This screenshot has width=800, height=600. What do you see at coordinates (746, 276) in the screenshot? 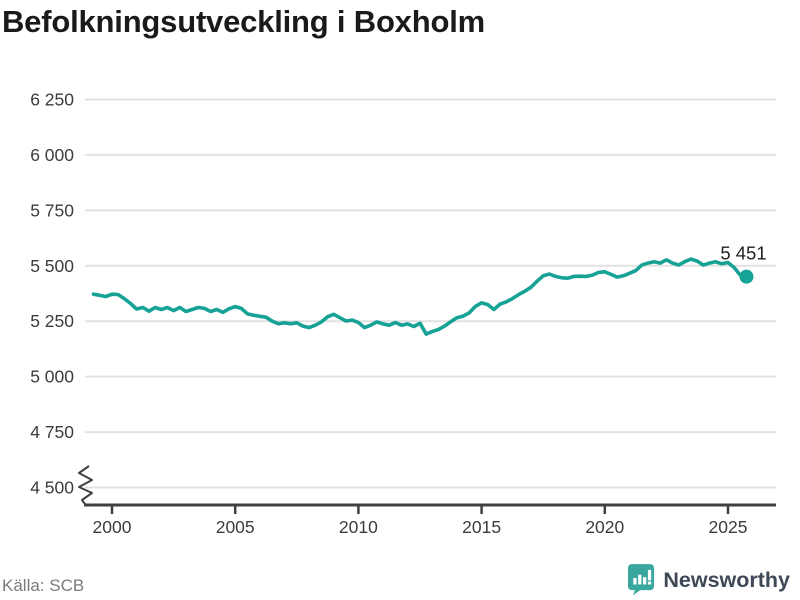
I see `latest-value-dot` at bounding box center [746, 276].